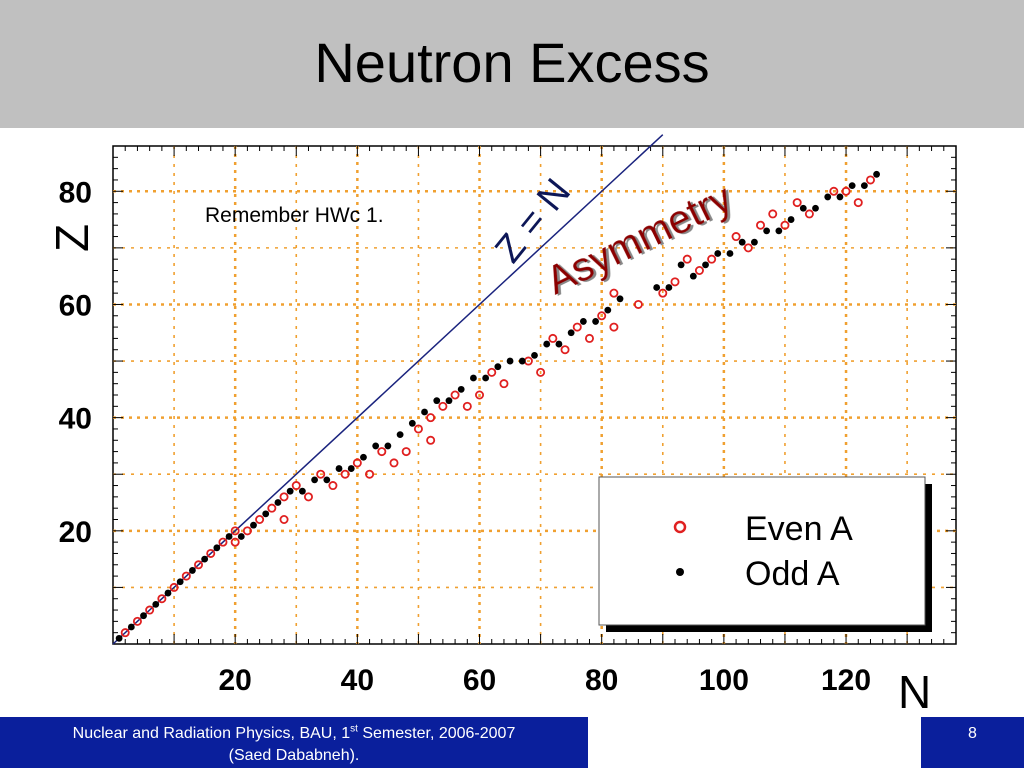  Describe the element at coordinates (75, 532) in the screenshot. I see `y-tick-label: 20` at that location.